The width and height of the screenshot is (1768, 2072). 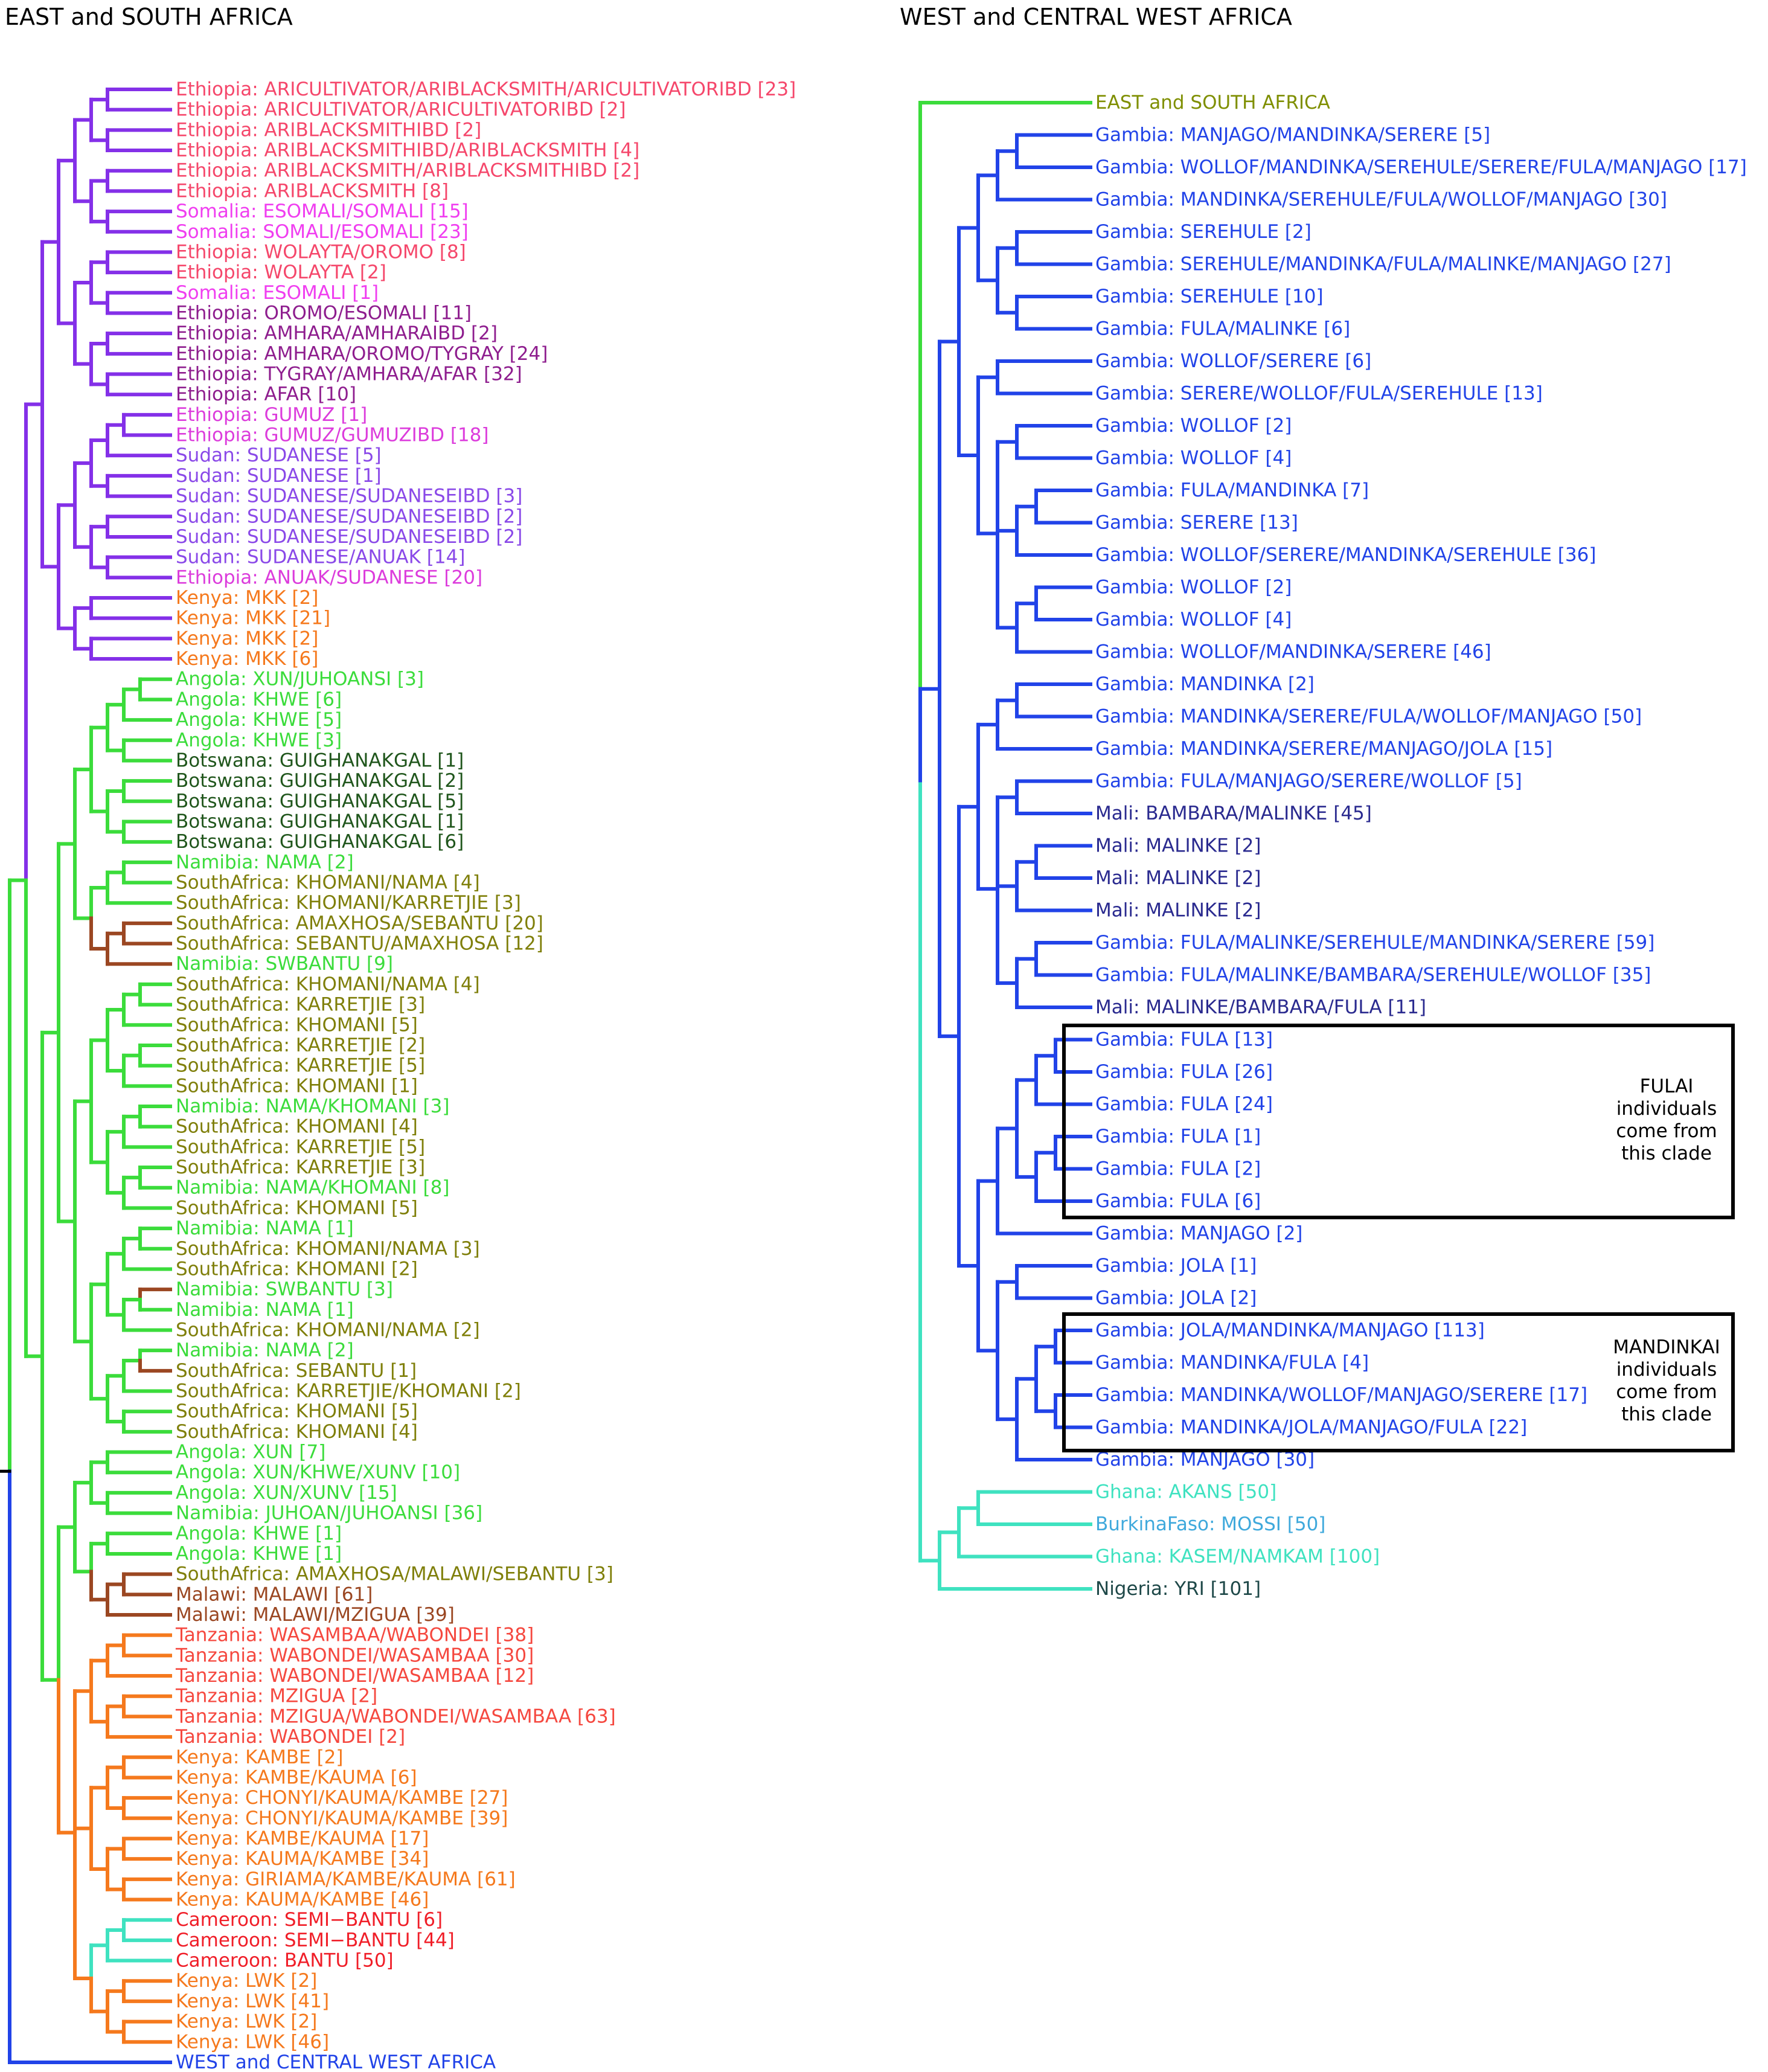 I want to click on leaf-label: Gambia: FULA/MANDINKA [7], so click(x=1232, y=490).